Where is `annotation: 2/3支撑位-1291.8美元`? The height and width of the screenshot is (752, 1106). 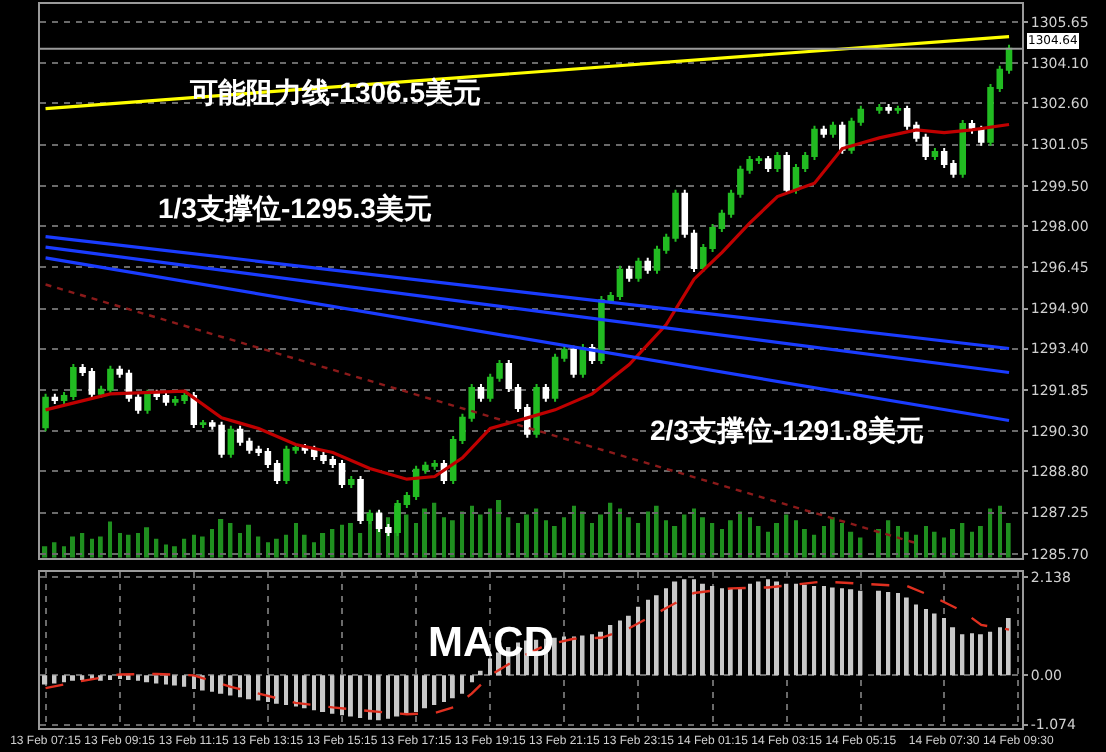
annotation: 2/3支撑位-1291.8美元 is located at coordinates (787, 430).